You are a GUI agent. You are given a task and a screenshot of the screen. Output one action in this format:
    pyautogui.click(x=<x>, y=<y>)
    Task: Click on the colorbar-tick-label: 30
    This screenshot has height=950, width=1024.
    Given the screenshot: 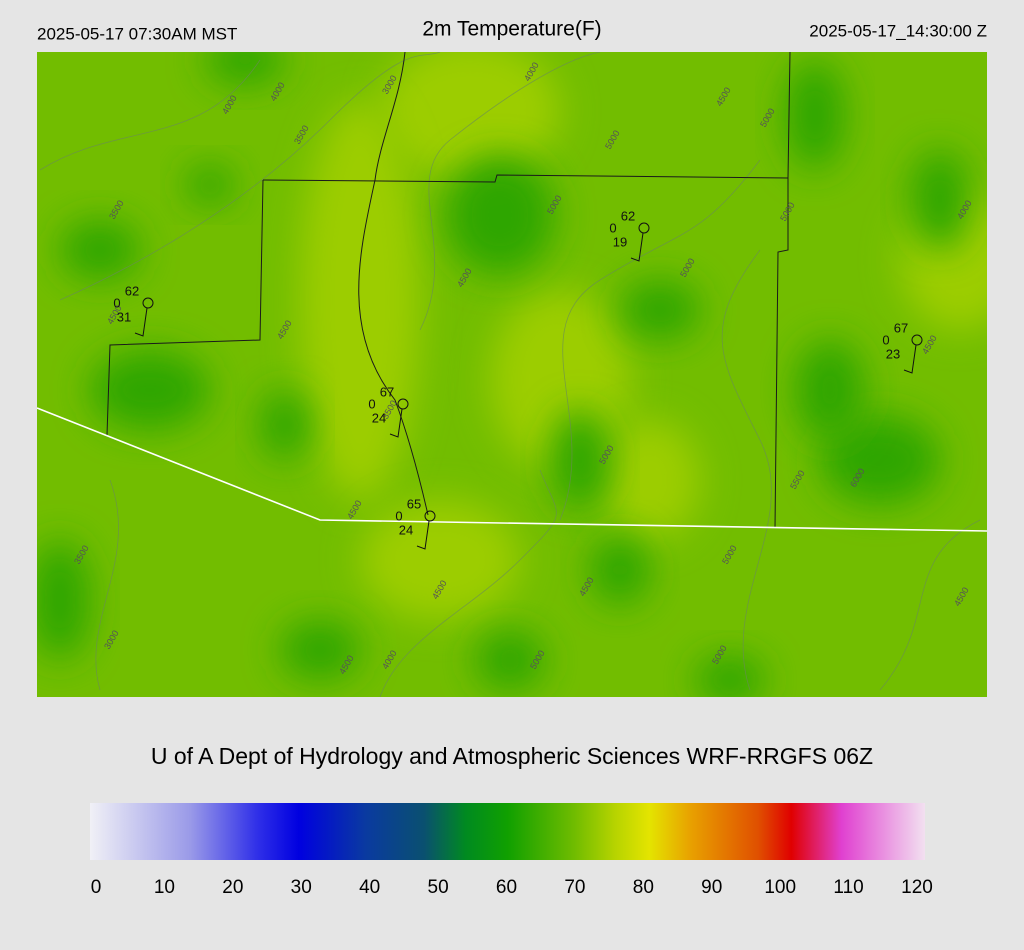 What is the action you would take?
    pyautogui.click(x=301, y=887)
    